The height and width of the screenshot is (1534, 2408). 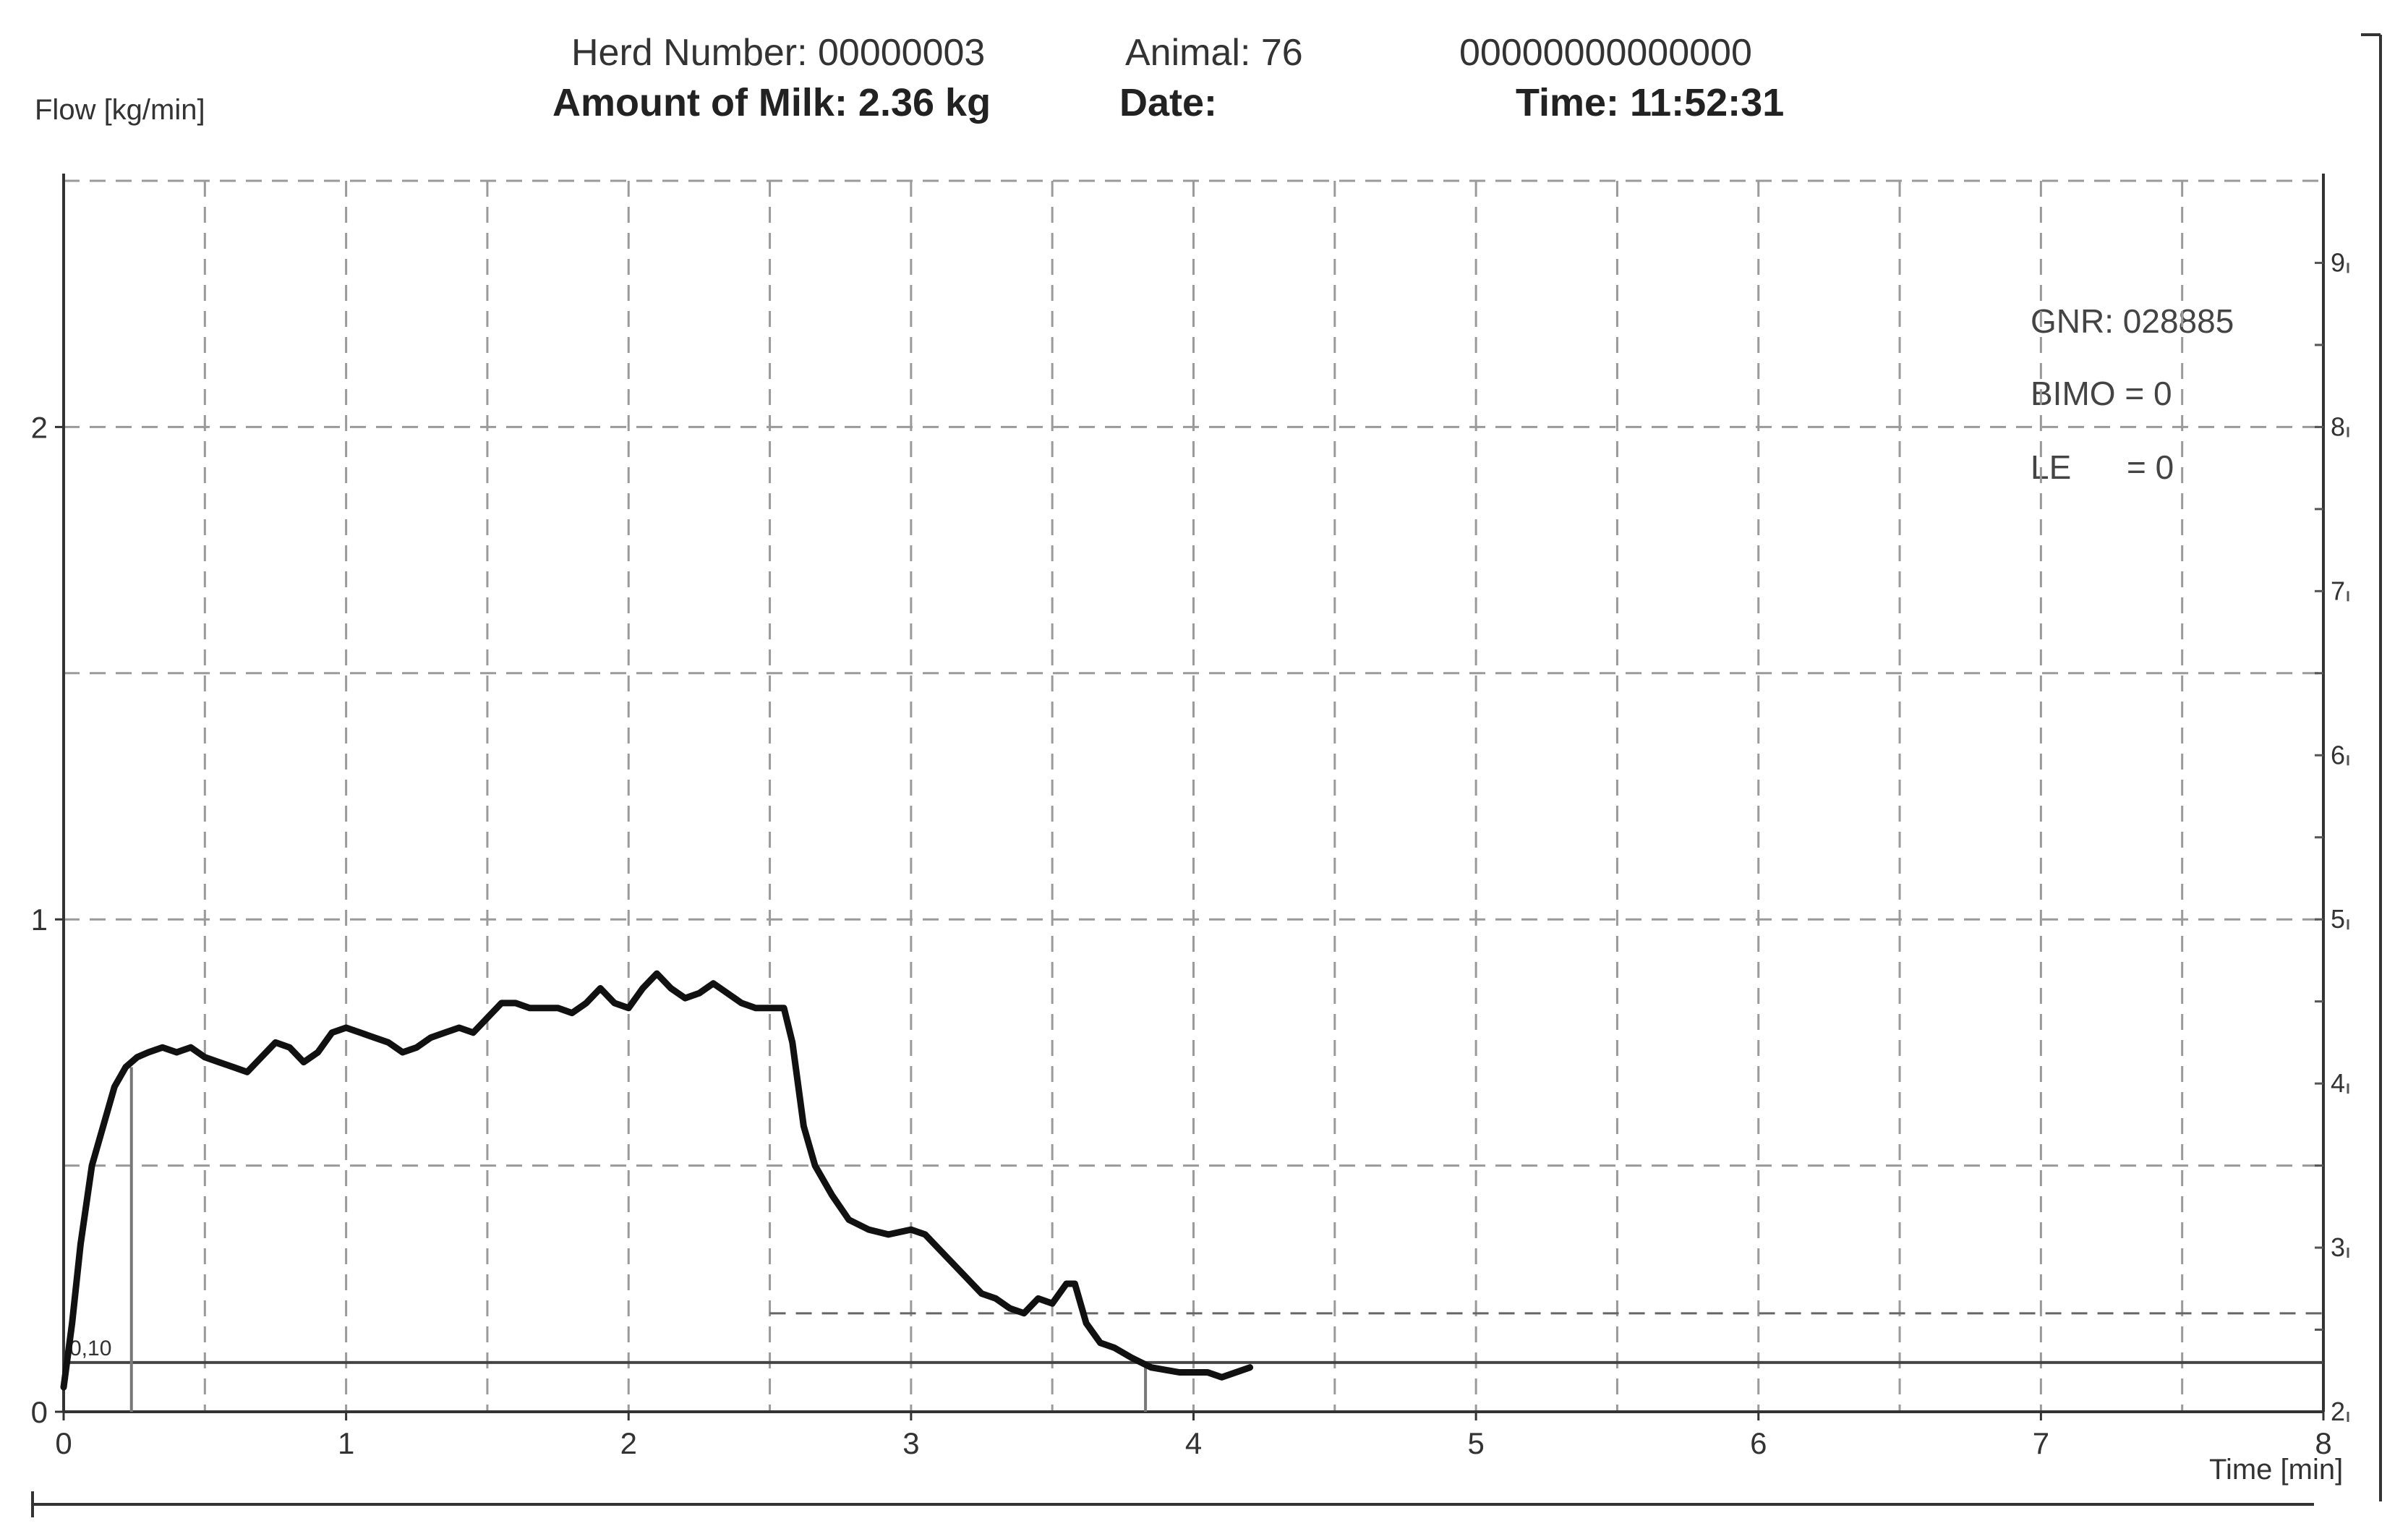 I want to click on x-tick-label: 1, so click(x=346, y=1443).